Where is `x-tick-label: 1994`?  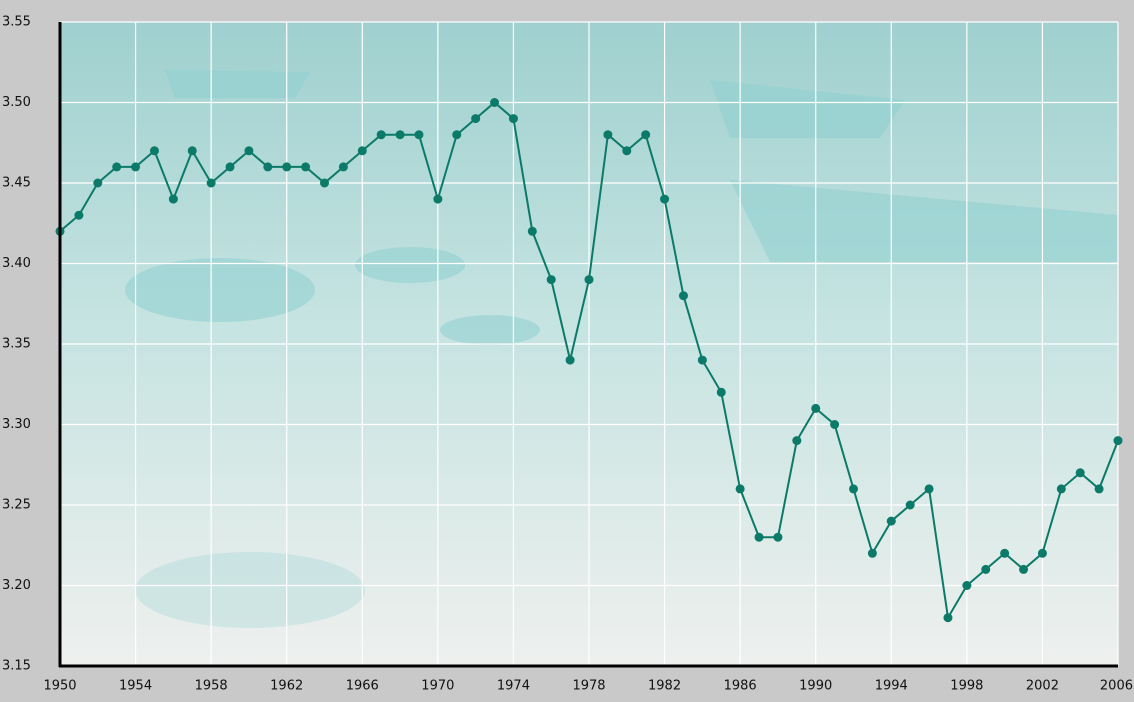 x-tick-label: 1994 is located at coordinates (891, 686).